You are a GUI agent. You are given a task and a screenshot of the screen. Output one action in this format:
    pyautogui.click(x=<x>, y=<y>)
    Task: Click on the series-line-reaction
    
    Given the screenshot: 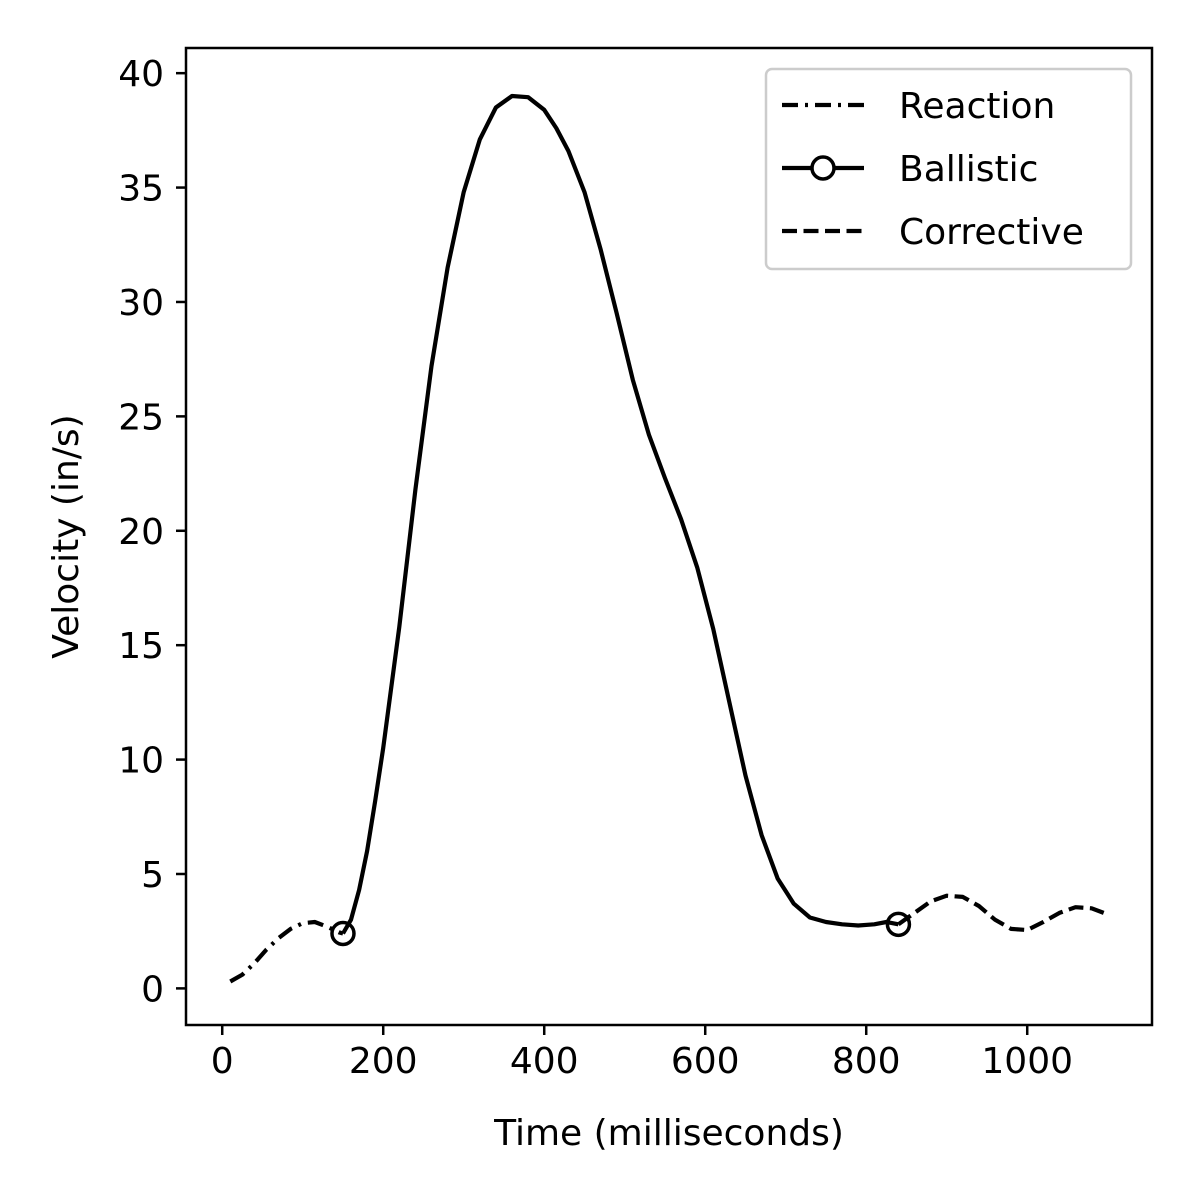 What is the action you would take?
    pyautogui.click(x=286, y=951)
    